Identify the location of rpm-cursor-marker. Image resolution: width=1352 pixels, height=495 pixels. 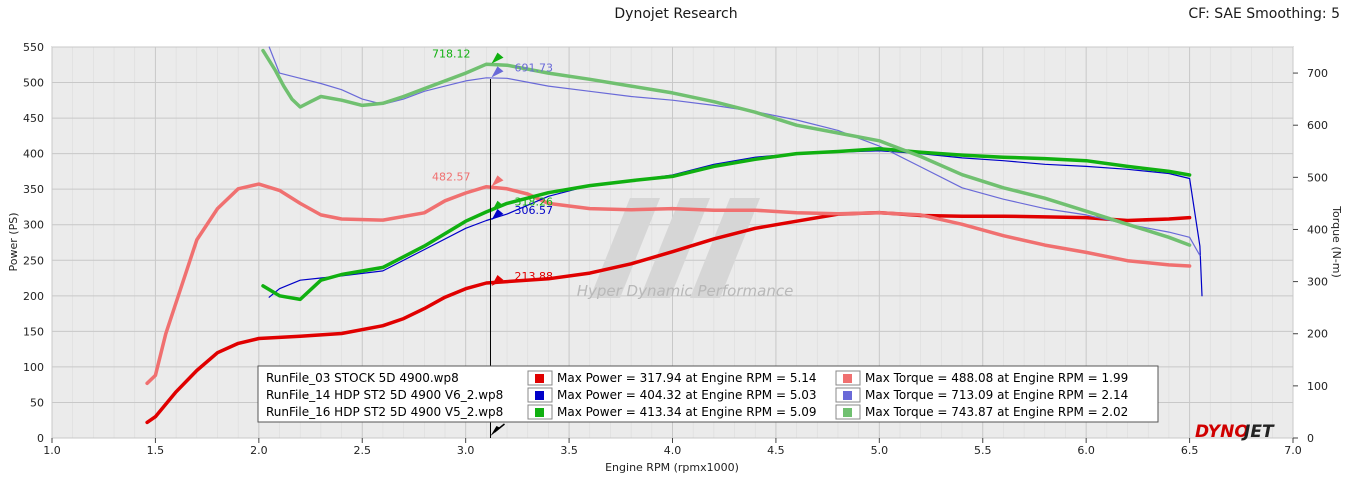
(497, 429).